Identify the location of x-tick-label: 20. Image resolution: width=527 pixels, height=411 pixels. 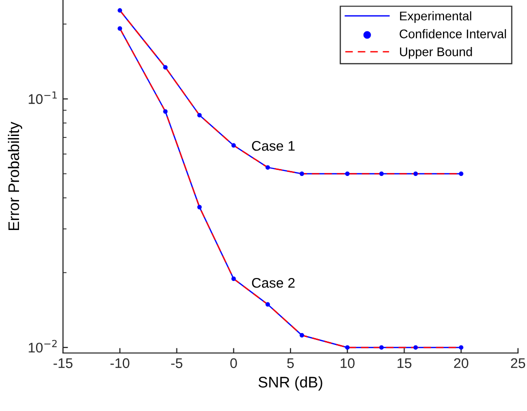
(461, 363).